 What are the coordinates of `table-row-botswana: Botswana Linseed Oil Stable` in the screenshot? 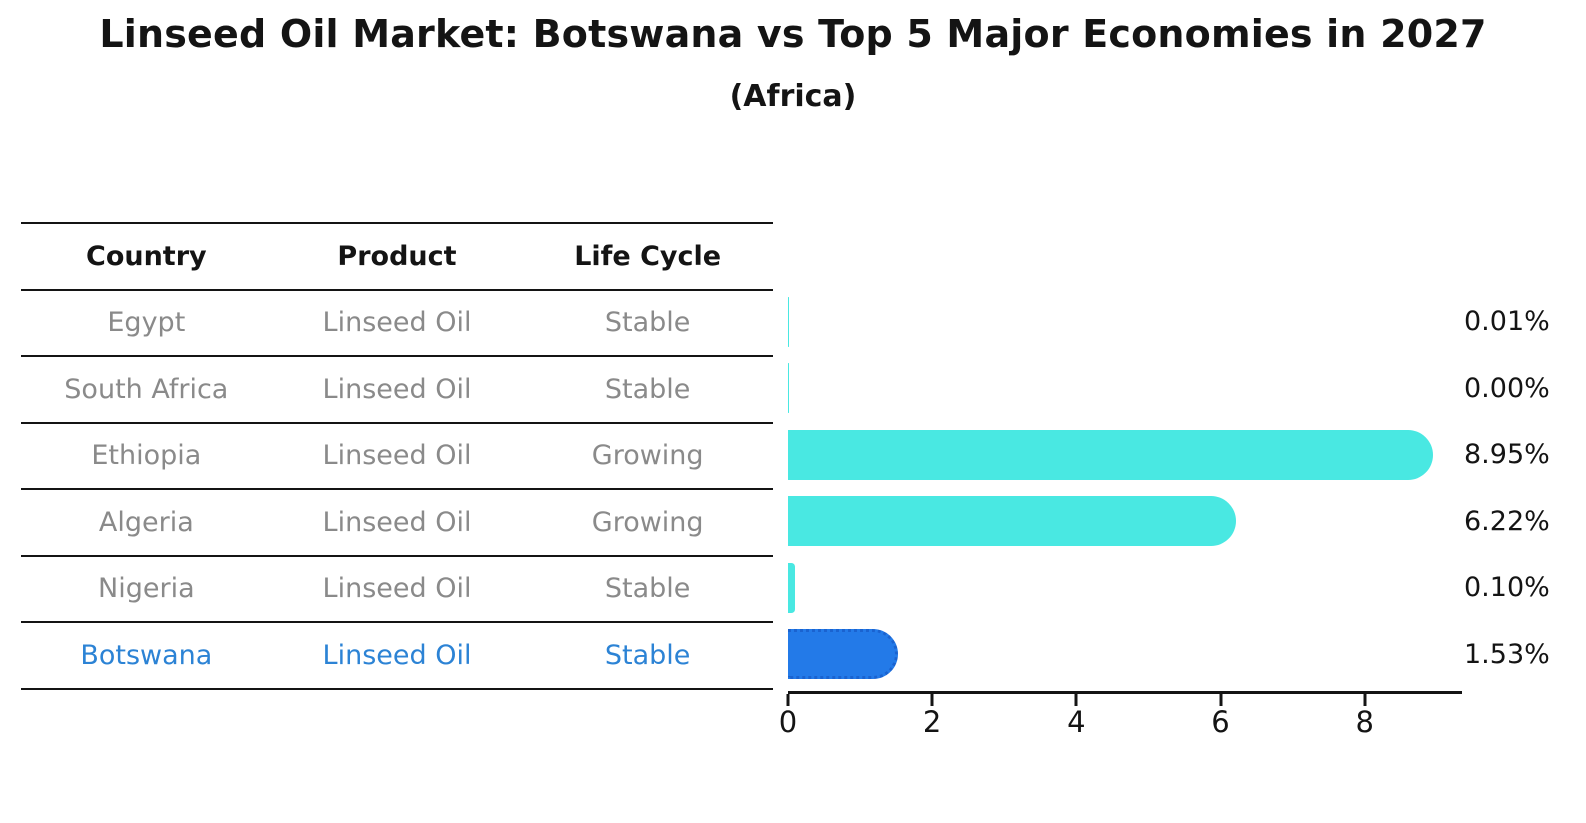 It's located at (397, 654).